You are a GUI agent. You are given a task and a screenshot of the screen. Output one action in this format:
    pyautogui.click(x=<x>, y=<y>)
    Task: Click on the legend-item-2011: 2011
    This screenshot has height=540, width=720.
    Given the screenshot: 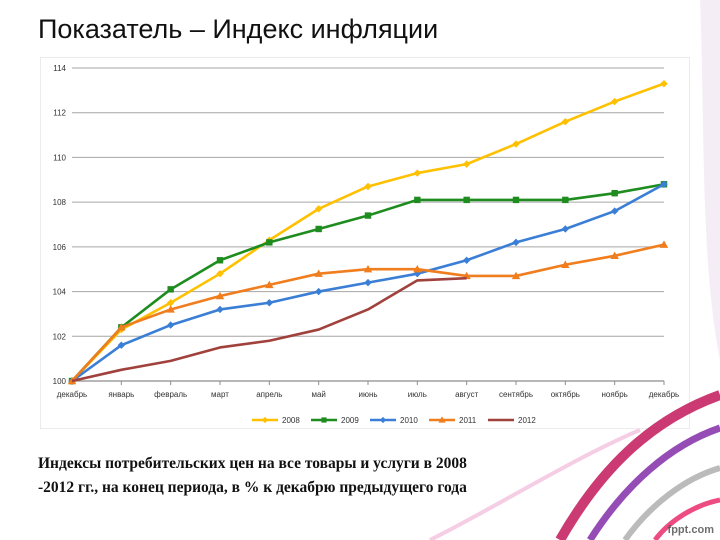 What is the action you would take?
    pyautogui.click(x=453, y=420)
    